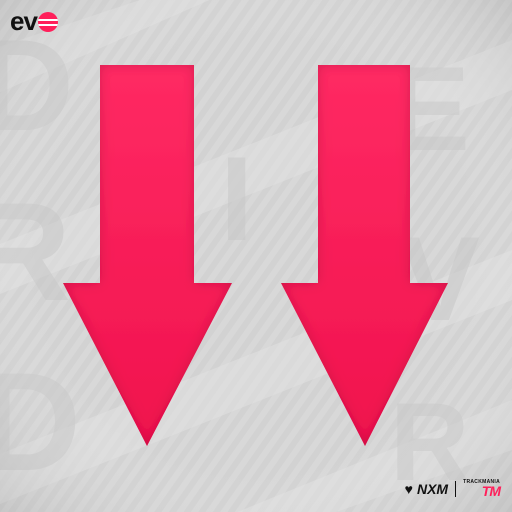 The image size is (512, 512). Describe the element at coordinates (491, 491) in the screenshot. I see `trackmania-mark: TM` at that location.